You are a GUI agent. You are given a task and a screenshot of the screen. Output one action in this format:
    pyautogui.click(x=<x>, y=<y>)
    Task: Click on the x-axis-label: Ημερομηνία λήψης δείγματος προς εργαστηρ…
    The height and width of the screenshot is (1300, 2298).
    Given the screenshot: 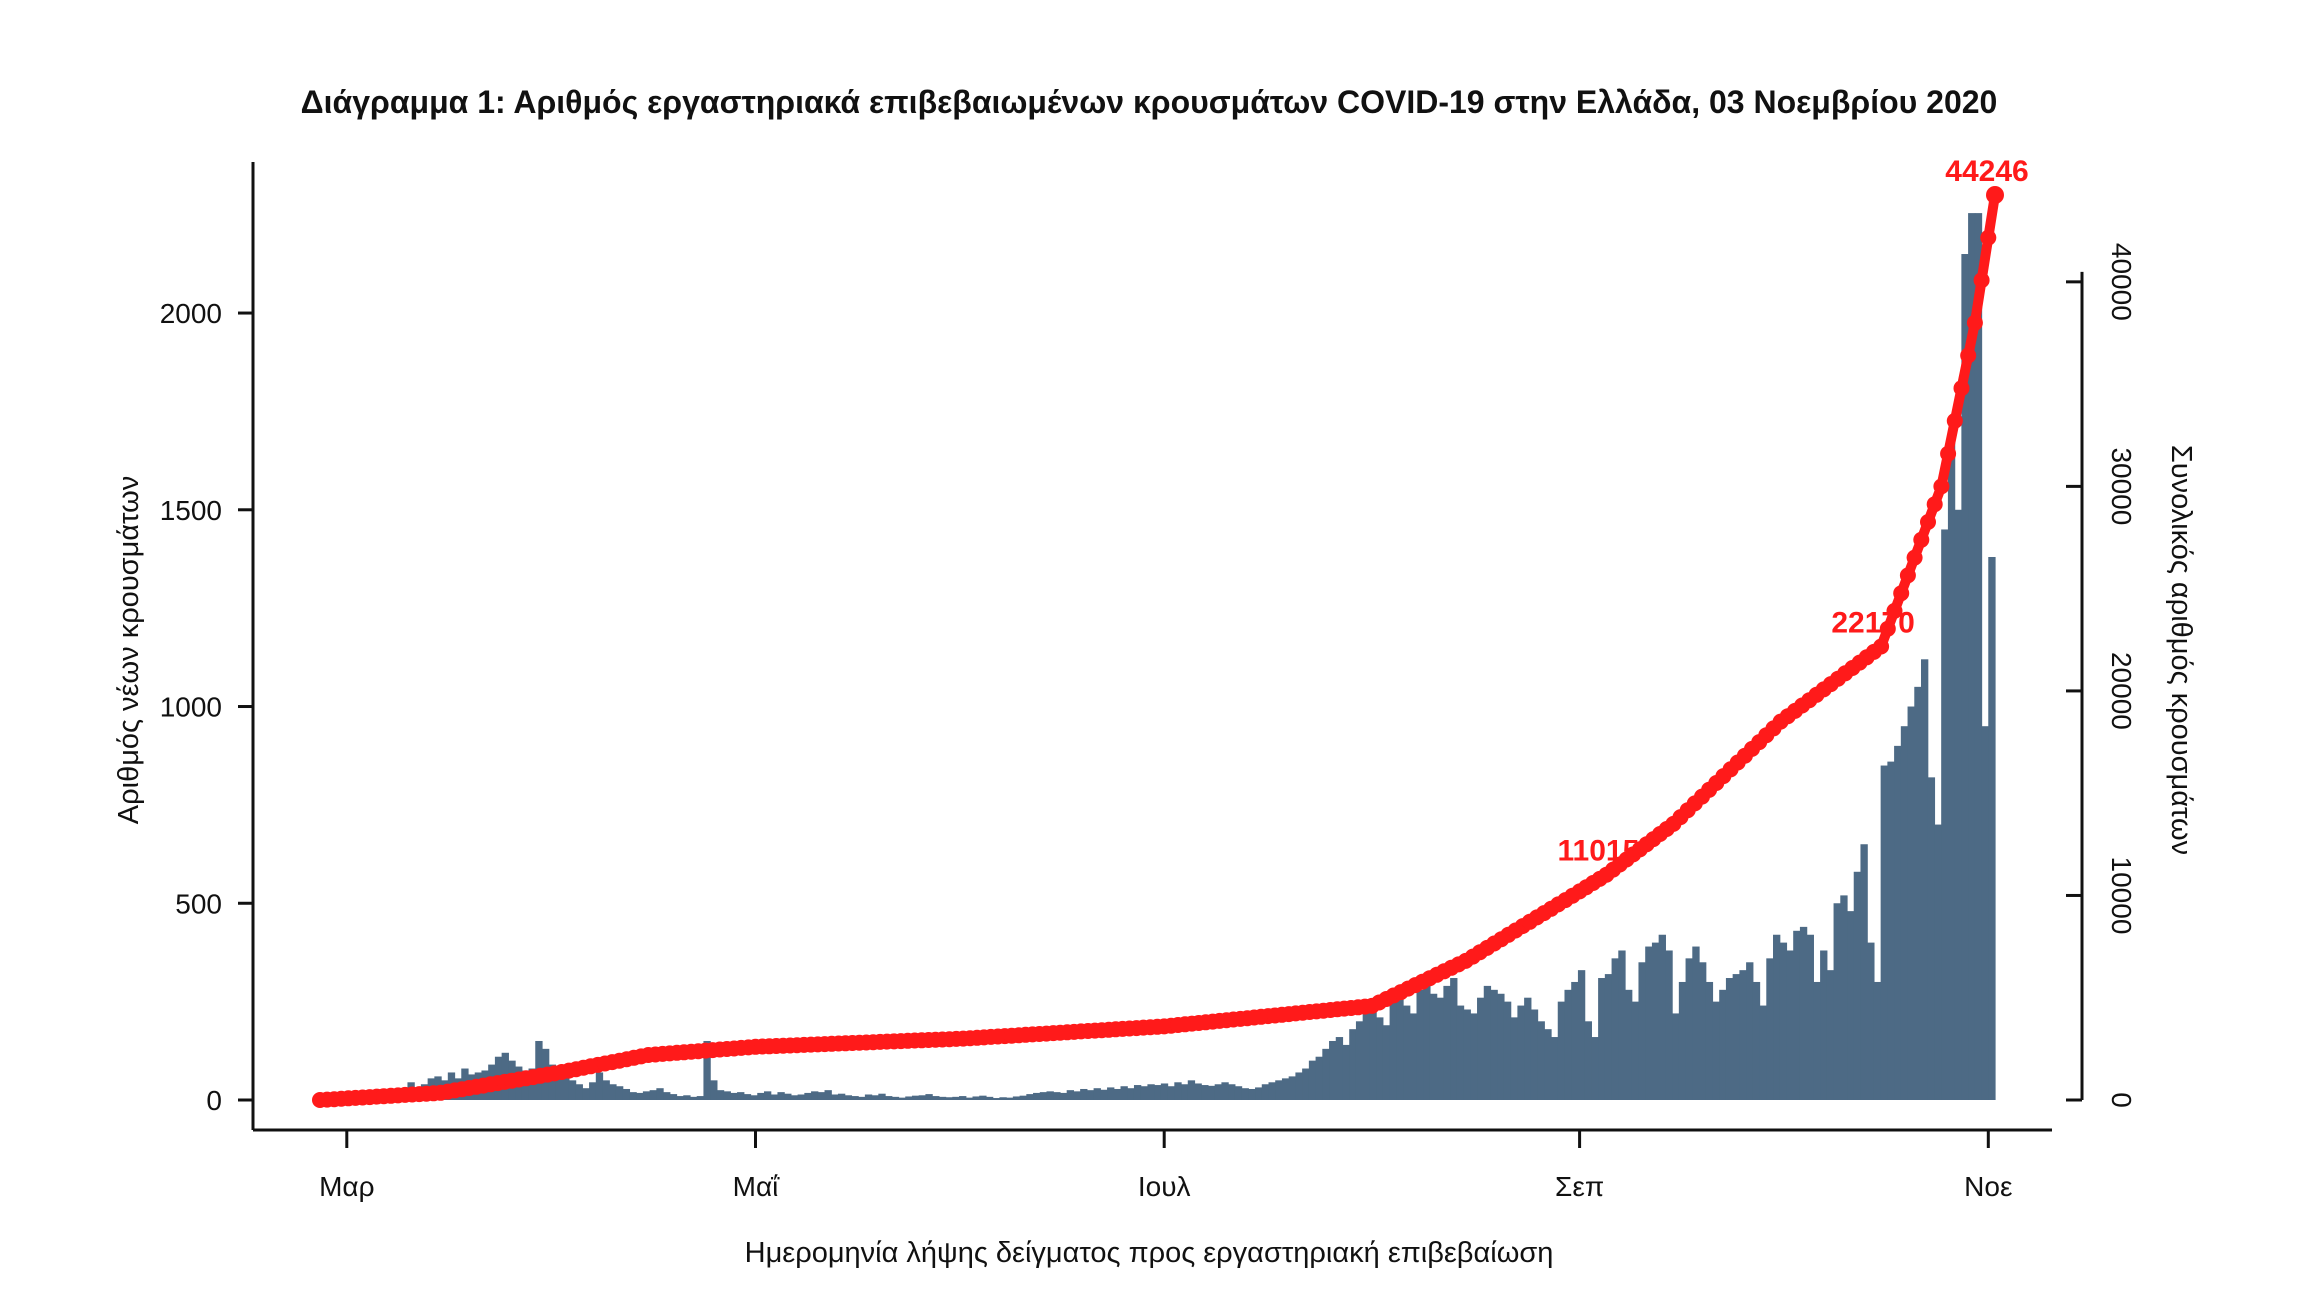 What is the action you would take?
    pyautogui.click(x=1149, y=1253)
    